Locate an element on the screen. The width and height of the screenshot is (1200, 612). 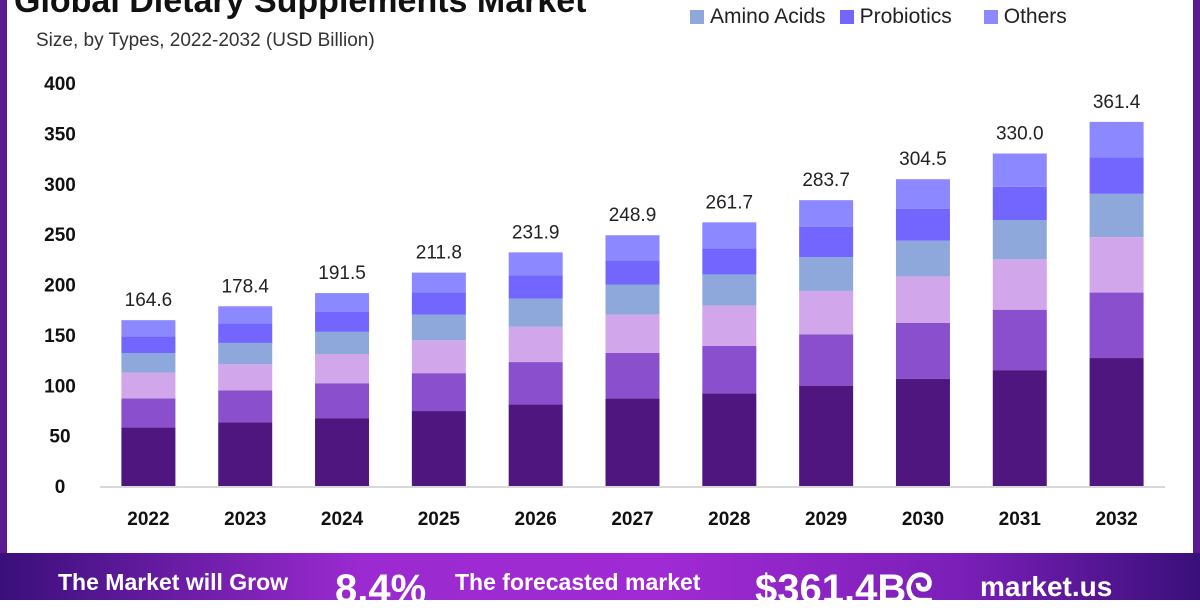
legend-item-others: Others is located at coordinates (1025, 17).